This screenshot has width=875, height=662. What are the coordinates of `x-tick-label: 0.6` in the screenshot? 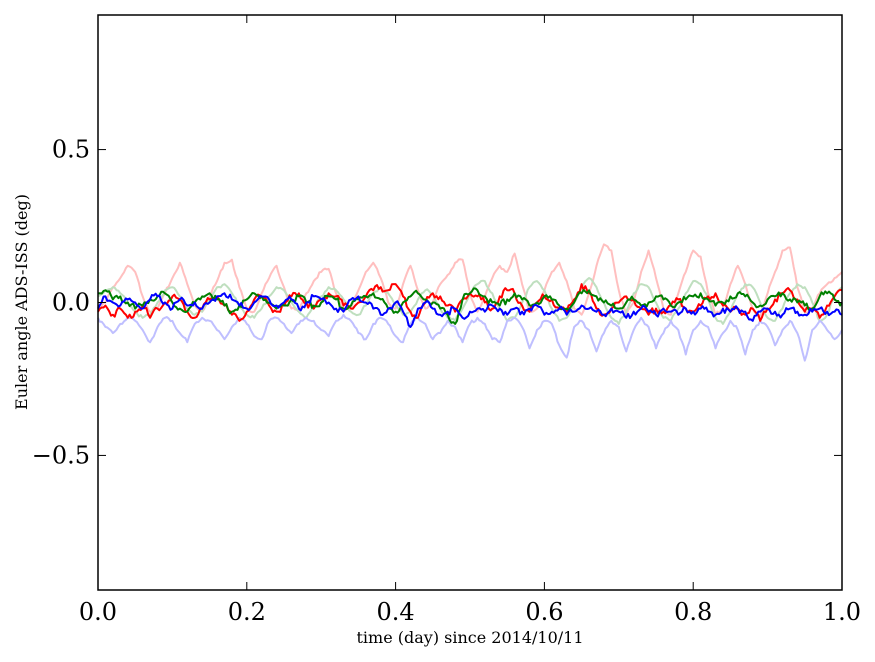 It's located at (544, 612).